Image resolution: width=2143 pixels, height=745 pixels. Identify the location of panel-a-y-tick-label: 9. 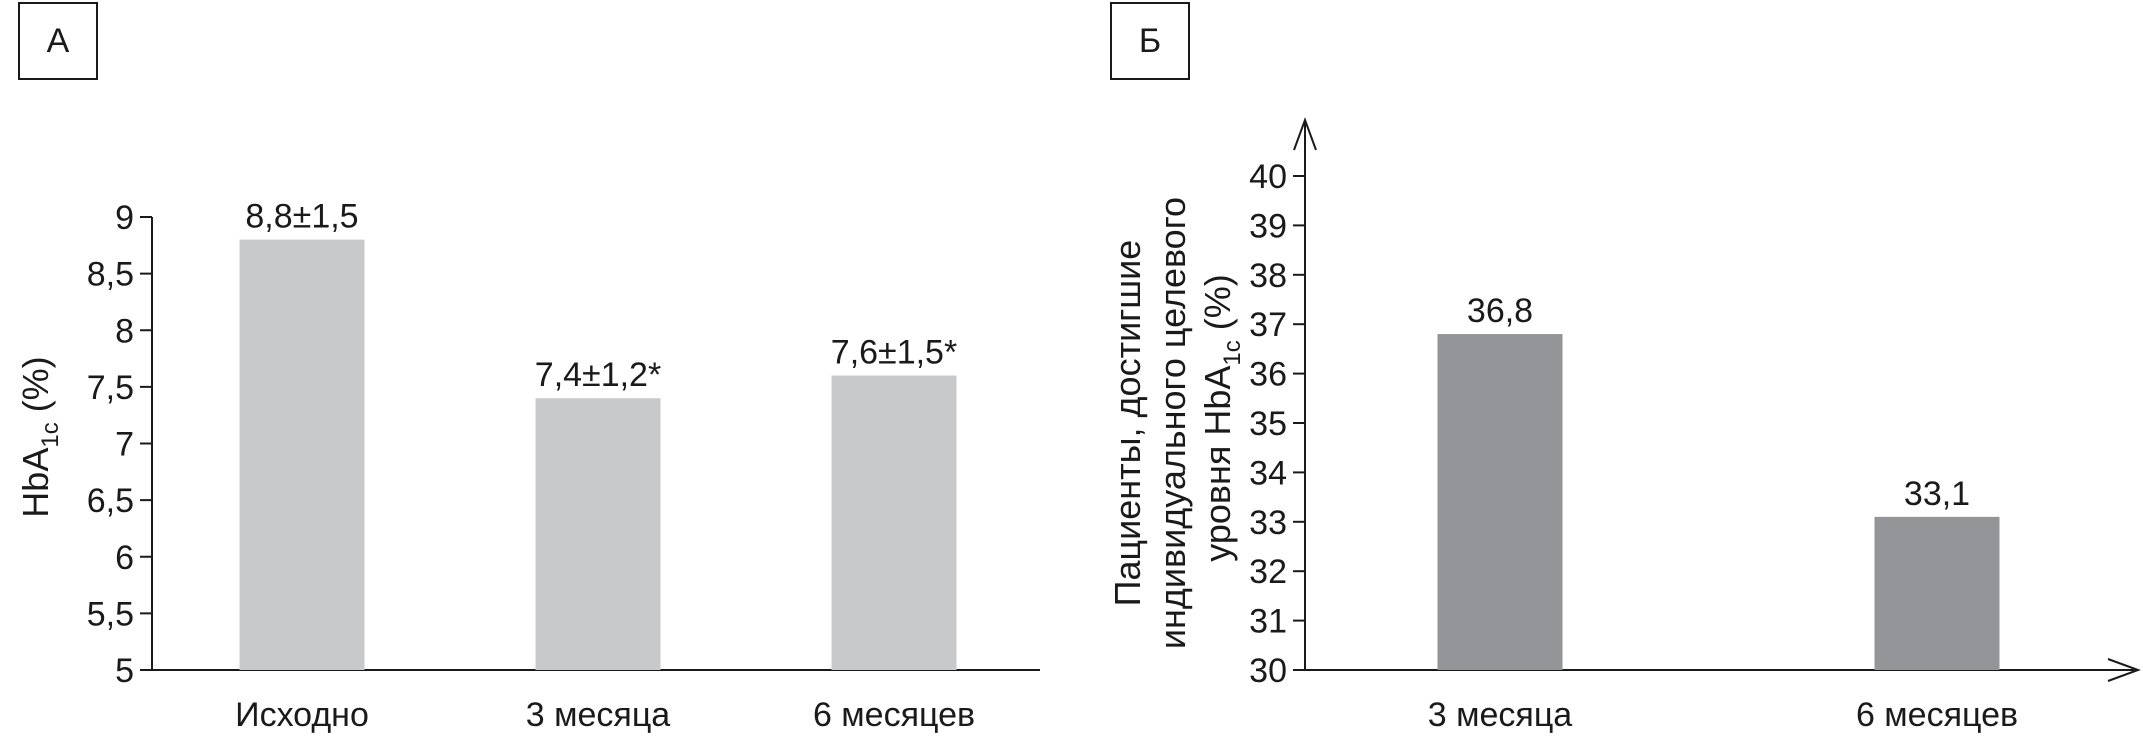
(124, 218).